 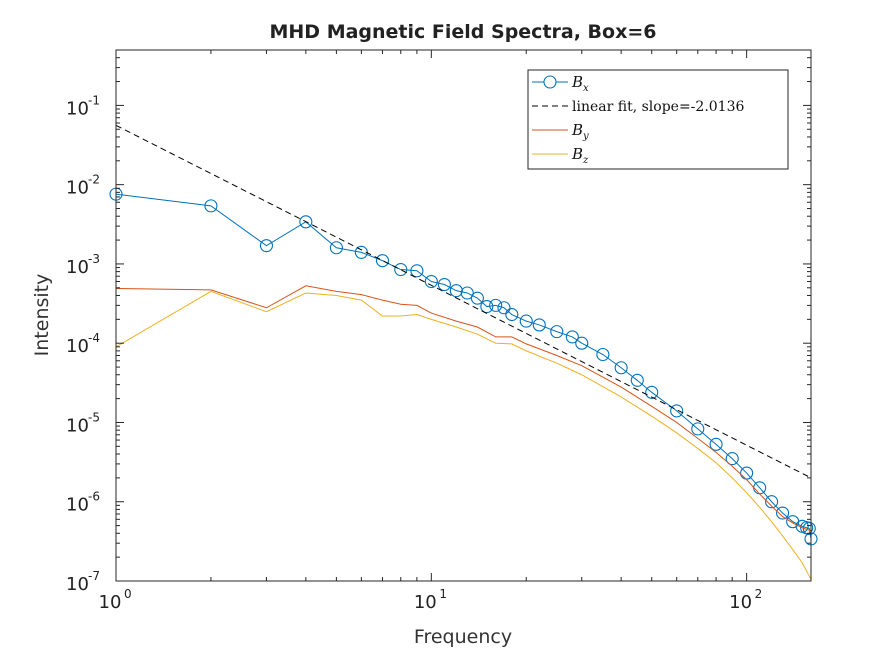 What do you see at coordinates (94, 180) in the screenshot?
I see `y-tick-exponent: -2` at bounding box center [94, 180].